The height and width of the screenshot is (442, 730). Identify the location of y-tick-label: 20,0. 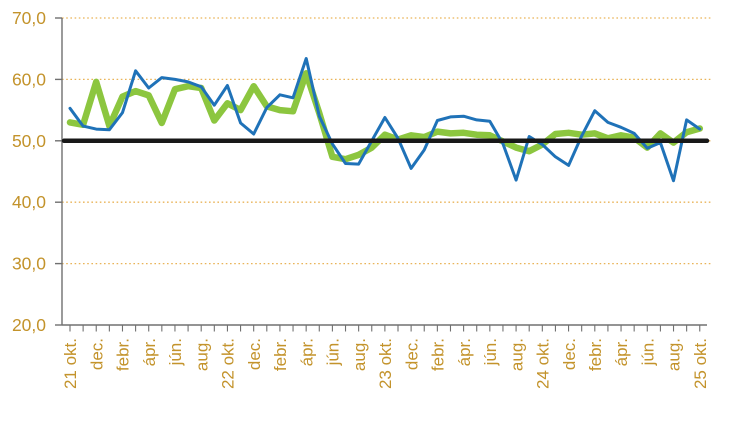
(29, 325).